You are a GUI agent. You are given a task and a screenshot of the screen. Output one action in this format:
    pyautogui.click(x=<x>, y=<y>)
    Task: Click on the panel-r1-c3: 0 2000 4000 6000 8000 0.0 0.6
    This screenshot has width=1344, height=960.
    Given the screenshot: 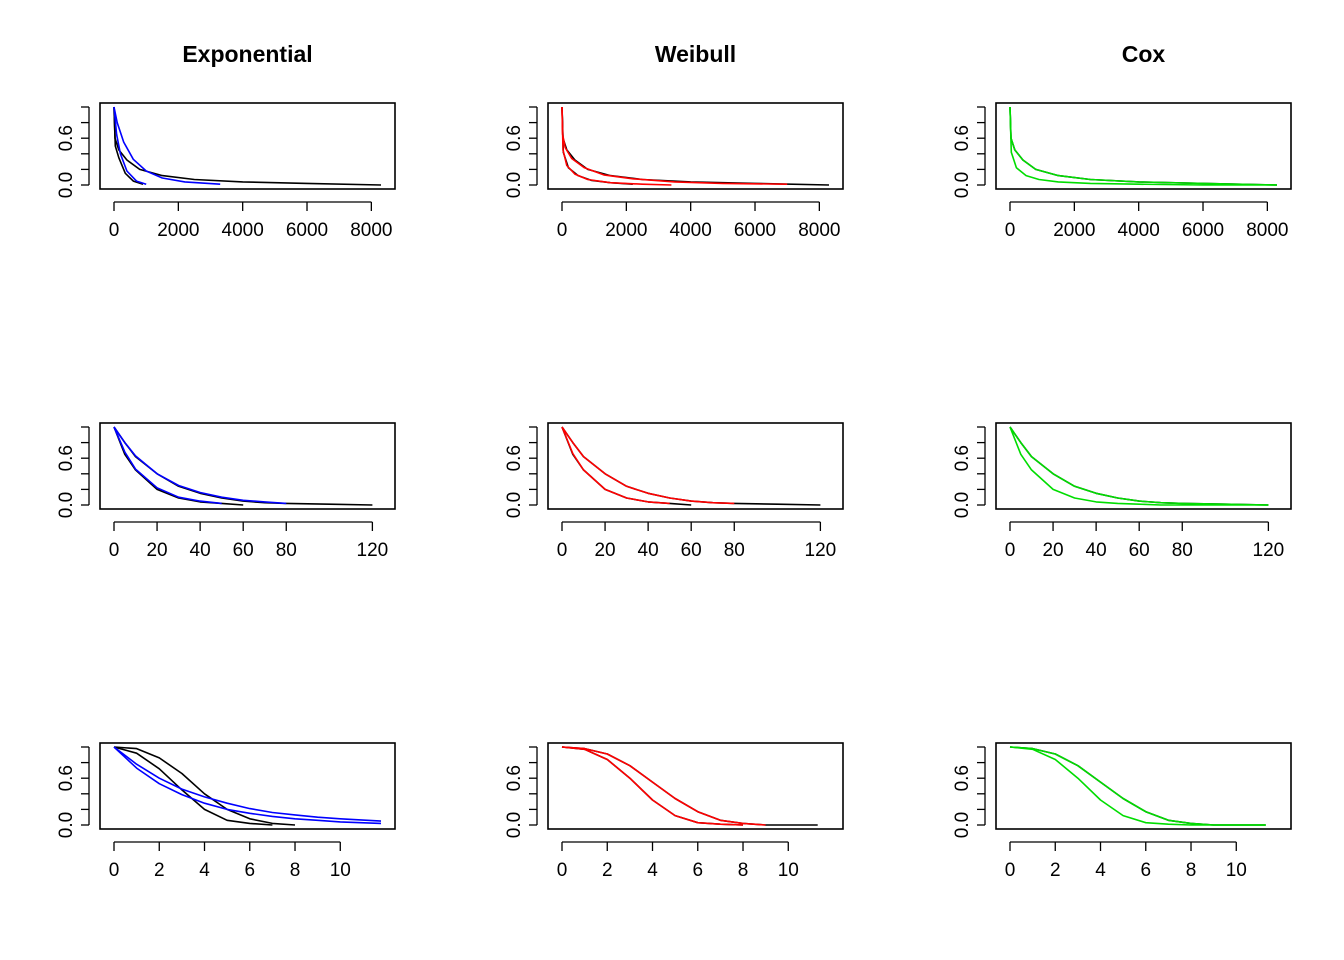 What is the action you would take?
    pyautogui.click(x=1122, y=171)
    